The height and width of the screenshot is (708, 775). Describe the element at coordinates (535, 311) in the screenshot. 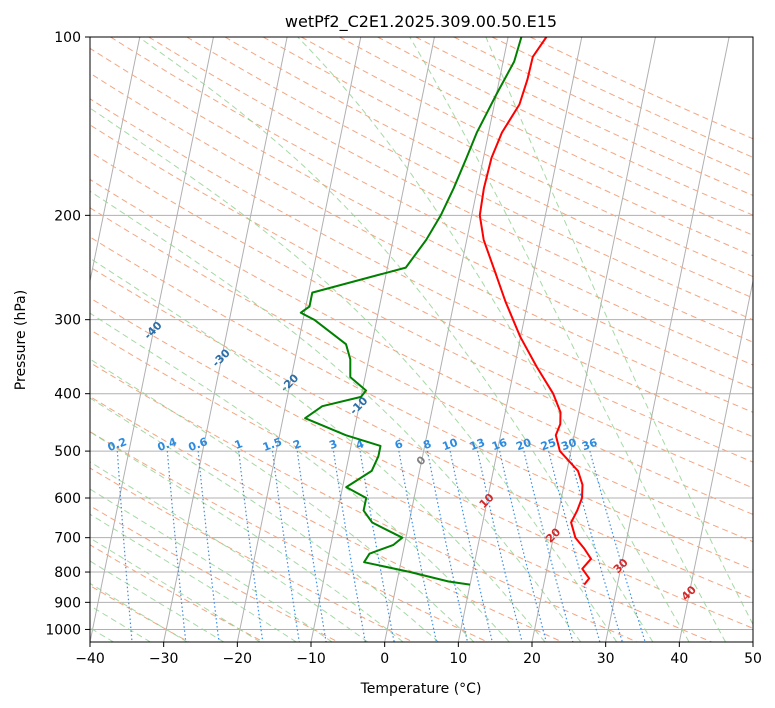

I see `temperature-profile-line` at that location.